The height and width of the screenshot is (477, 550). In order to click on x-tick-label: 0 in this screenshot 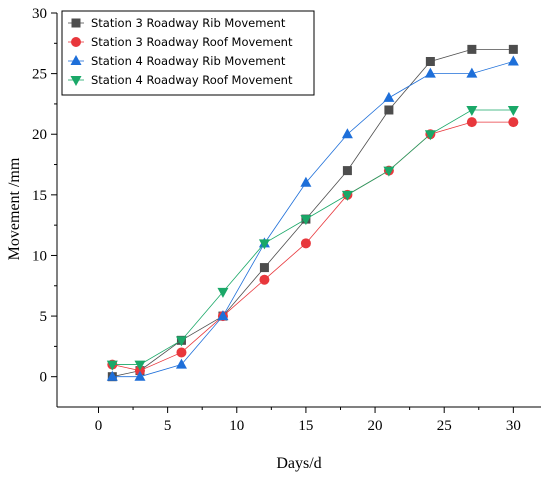, I will do `click(99, 426)`.